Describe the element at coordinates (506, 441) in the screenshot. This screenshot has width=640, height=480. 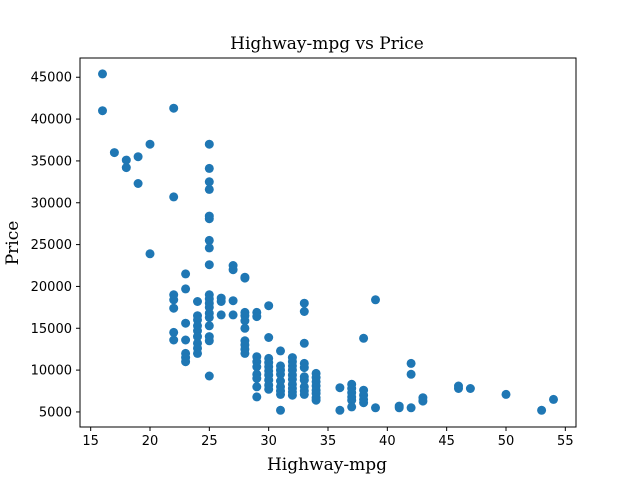
I see `x-tick-label: 50` at that location.